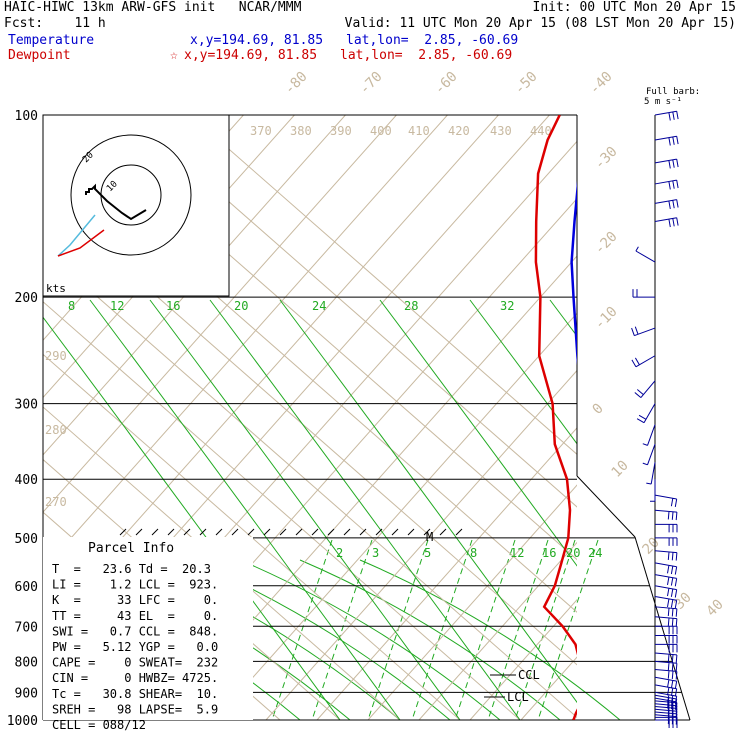  Describe the element at coordinates (26, 405) in the screenshot. I see `pressure-tick-label: 300` at that location.